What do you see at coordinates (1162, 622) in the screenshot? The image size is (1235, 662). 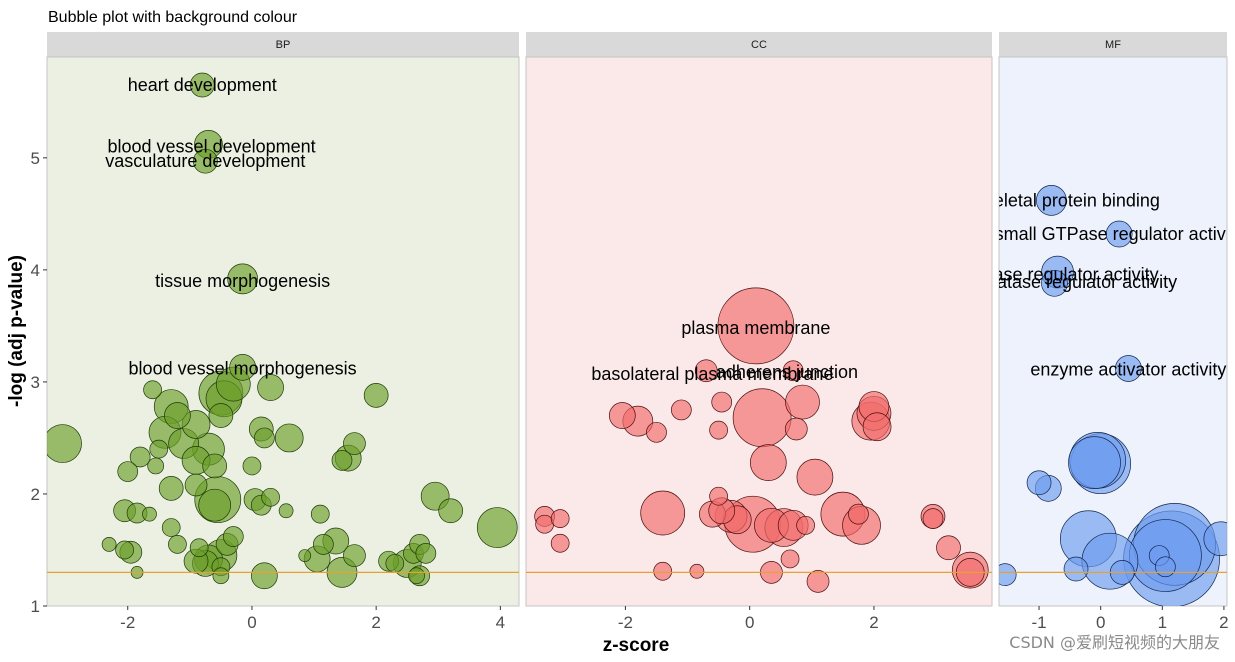 I see `x-tick-label: 1` at bounding box center [1162, 622].